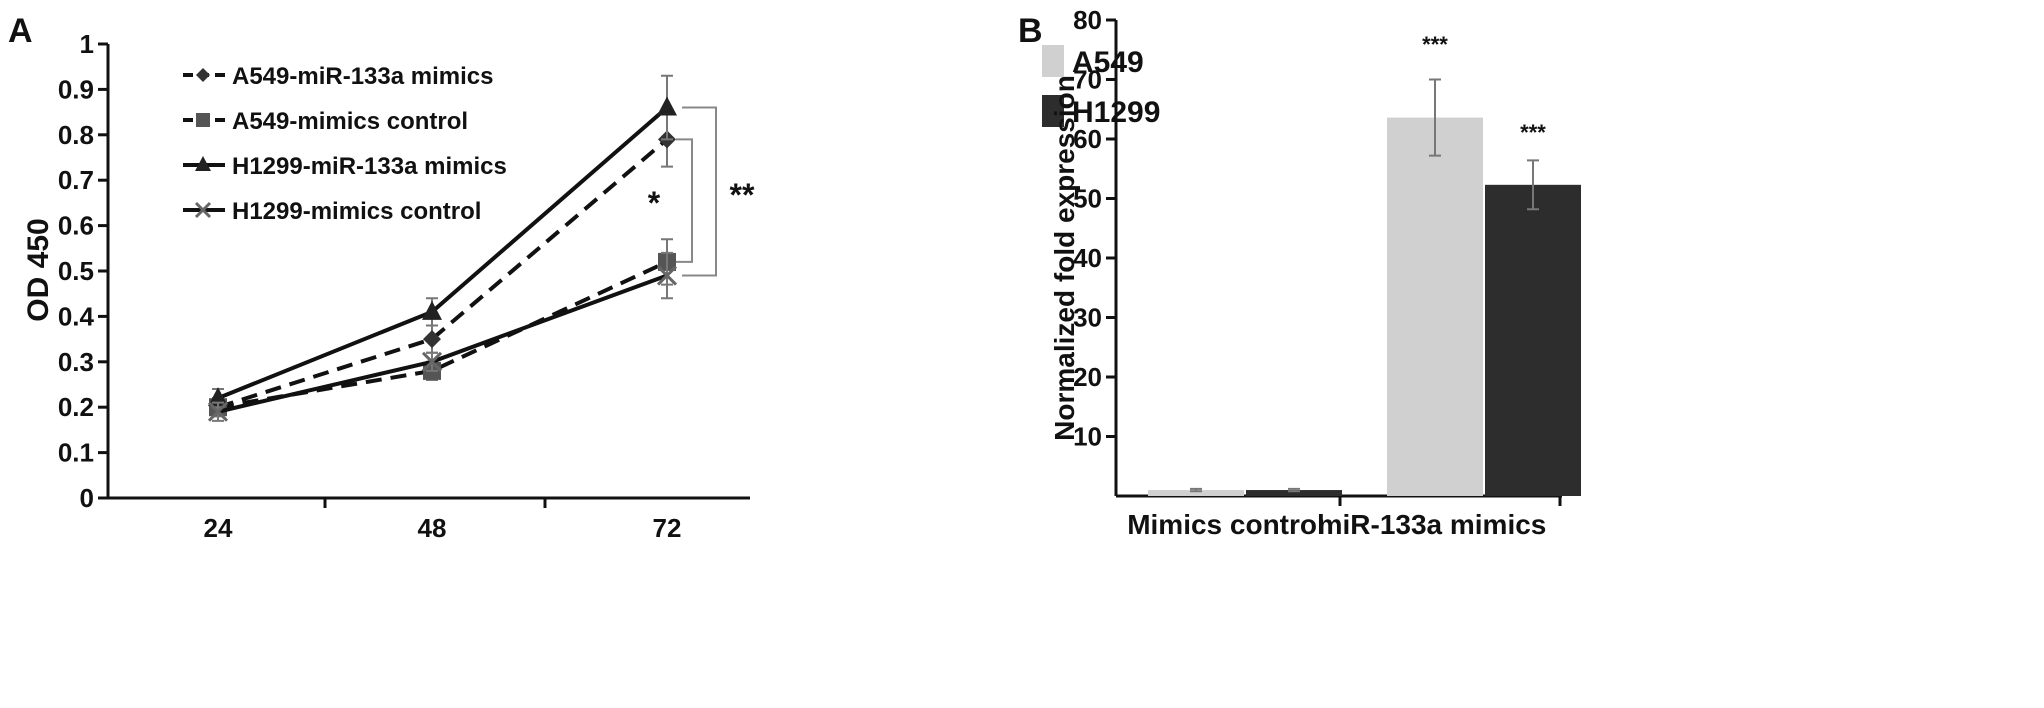  I want to click on y-tick-label: 0, so click(87, 498).